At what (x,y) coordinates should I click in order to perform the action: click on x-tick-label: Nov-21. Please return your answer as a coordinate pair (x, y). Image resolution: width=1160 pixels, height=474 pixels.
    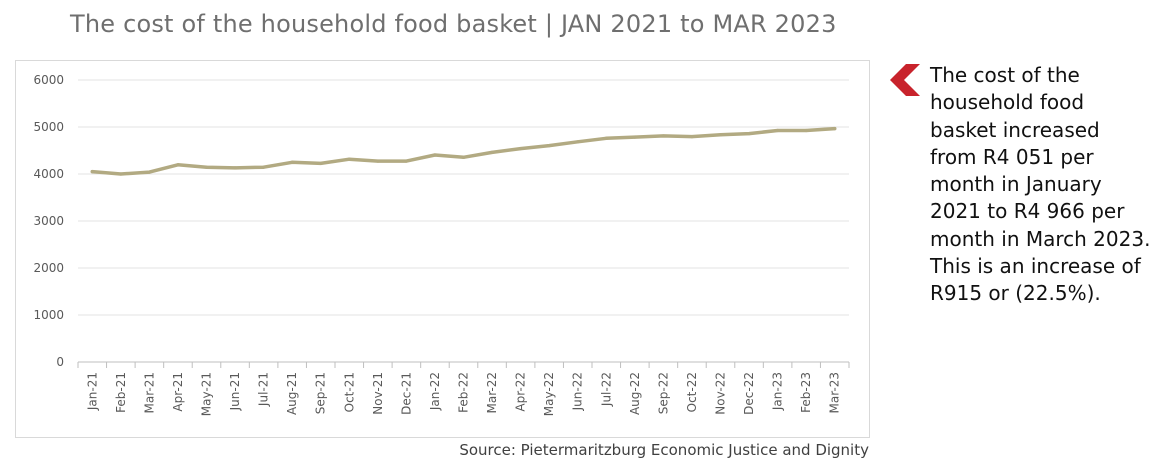
    Looking at the image, I should click on (378, 393).